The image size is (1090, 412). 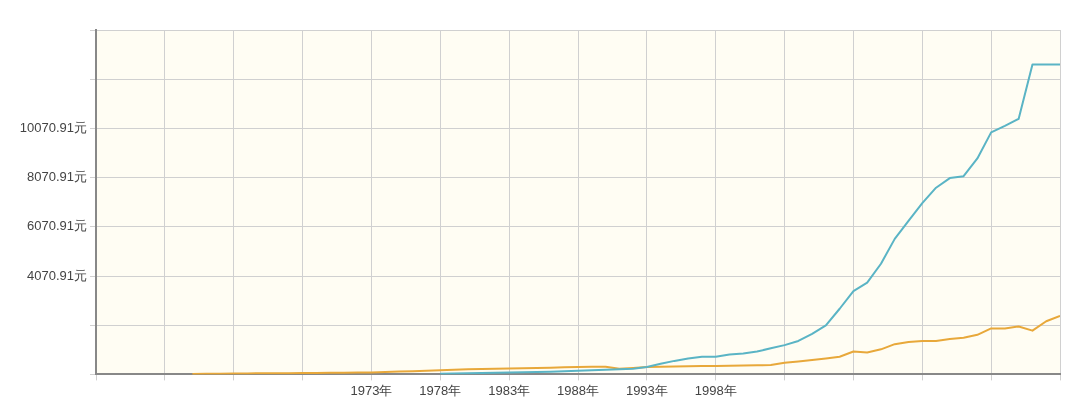 What do you see at coordinates (440, 390) in the screenshot?
I see `x-tick-label: 1978年` at bounding box center [440, 390].